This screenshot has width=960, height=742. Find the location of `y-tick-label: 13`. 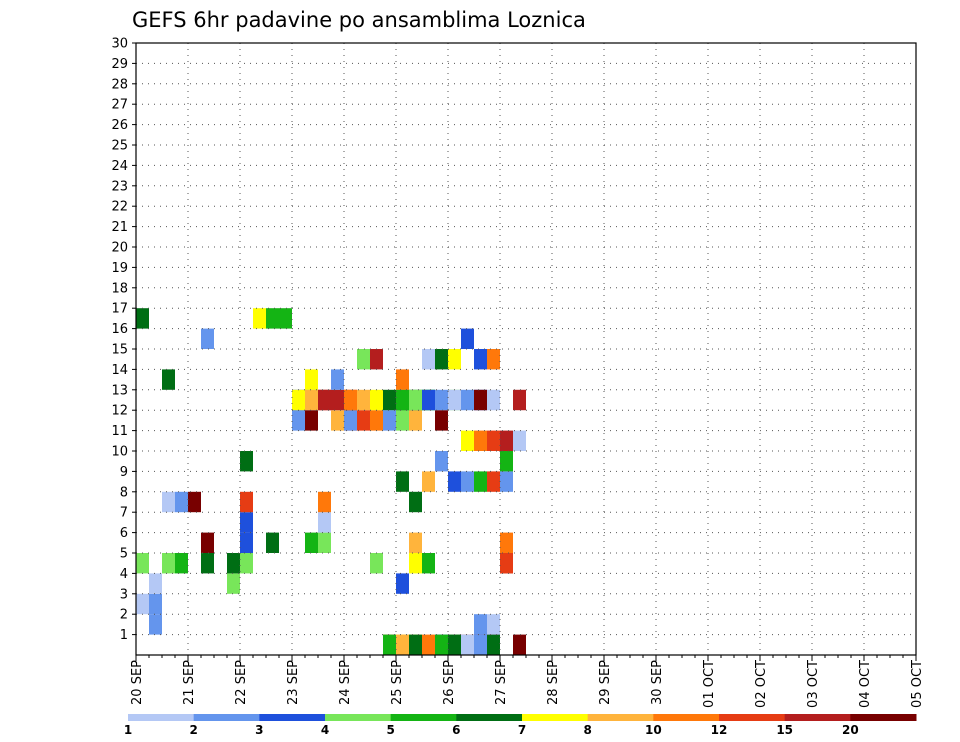

y-tick-label: 13 is located at coordinates (119, 390).